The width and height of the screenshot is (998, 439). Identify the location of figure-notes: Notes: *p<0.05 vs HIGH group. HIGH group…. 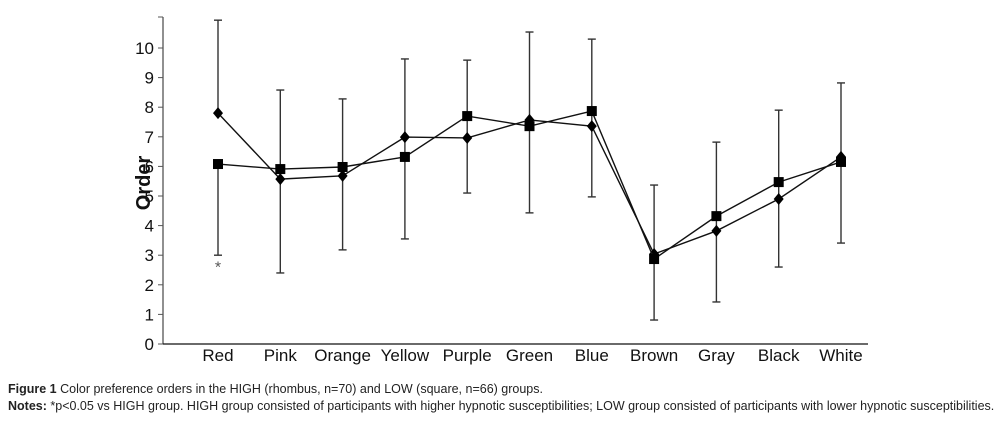
(503, 406).